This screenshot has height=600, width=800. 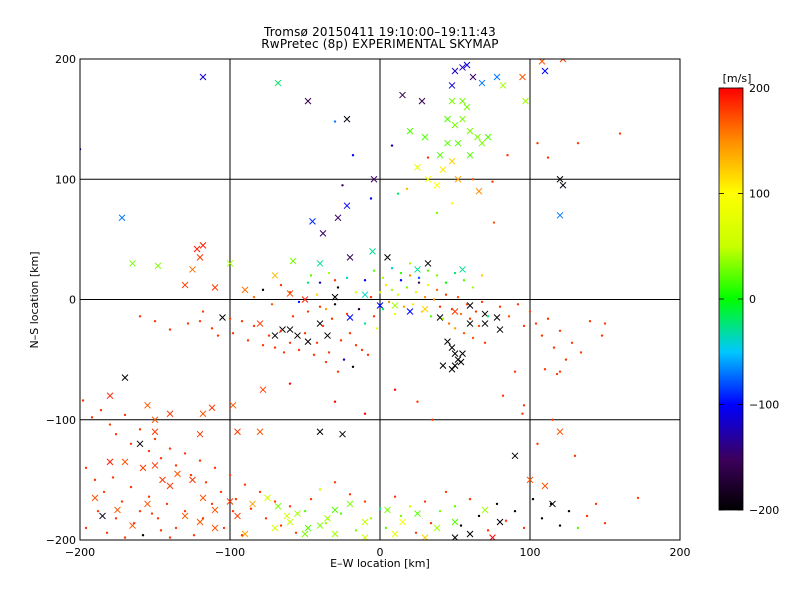 What do you see at coordinates (65, 59) in the screenshot?
I see `y-tick-label: 200` at bounding box center [65, 59].